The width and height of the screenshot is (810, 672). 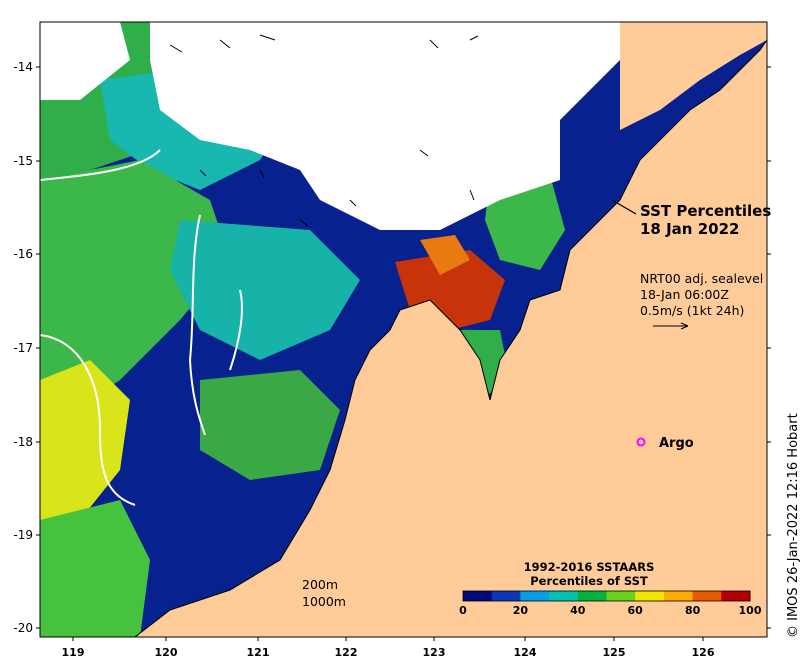 What do you see at coordinates (525, 652) in the screenshot?
I see `lon-tick-label: 124` at bounding box center [525, 652].